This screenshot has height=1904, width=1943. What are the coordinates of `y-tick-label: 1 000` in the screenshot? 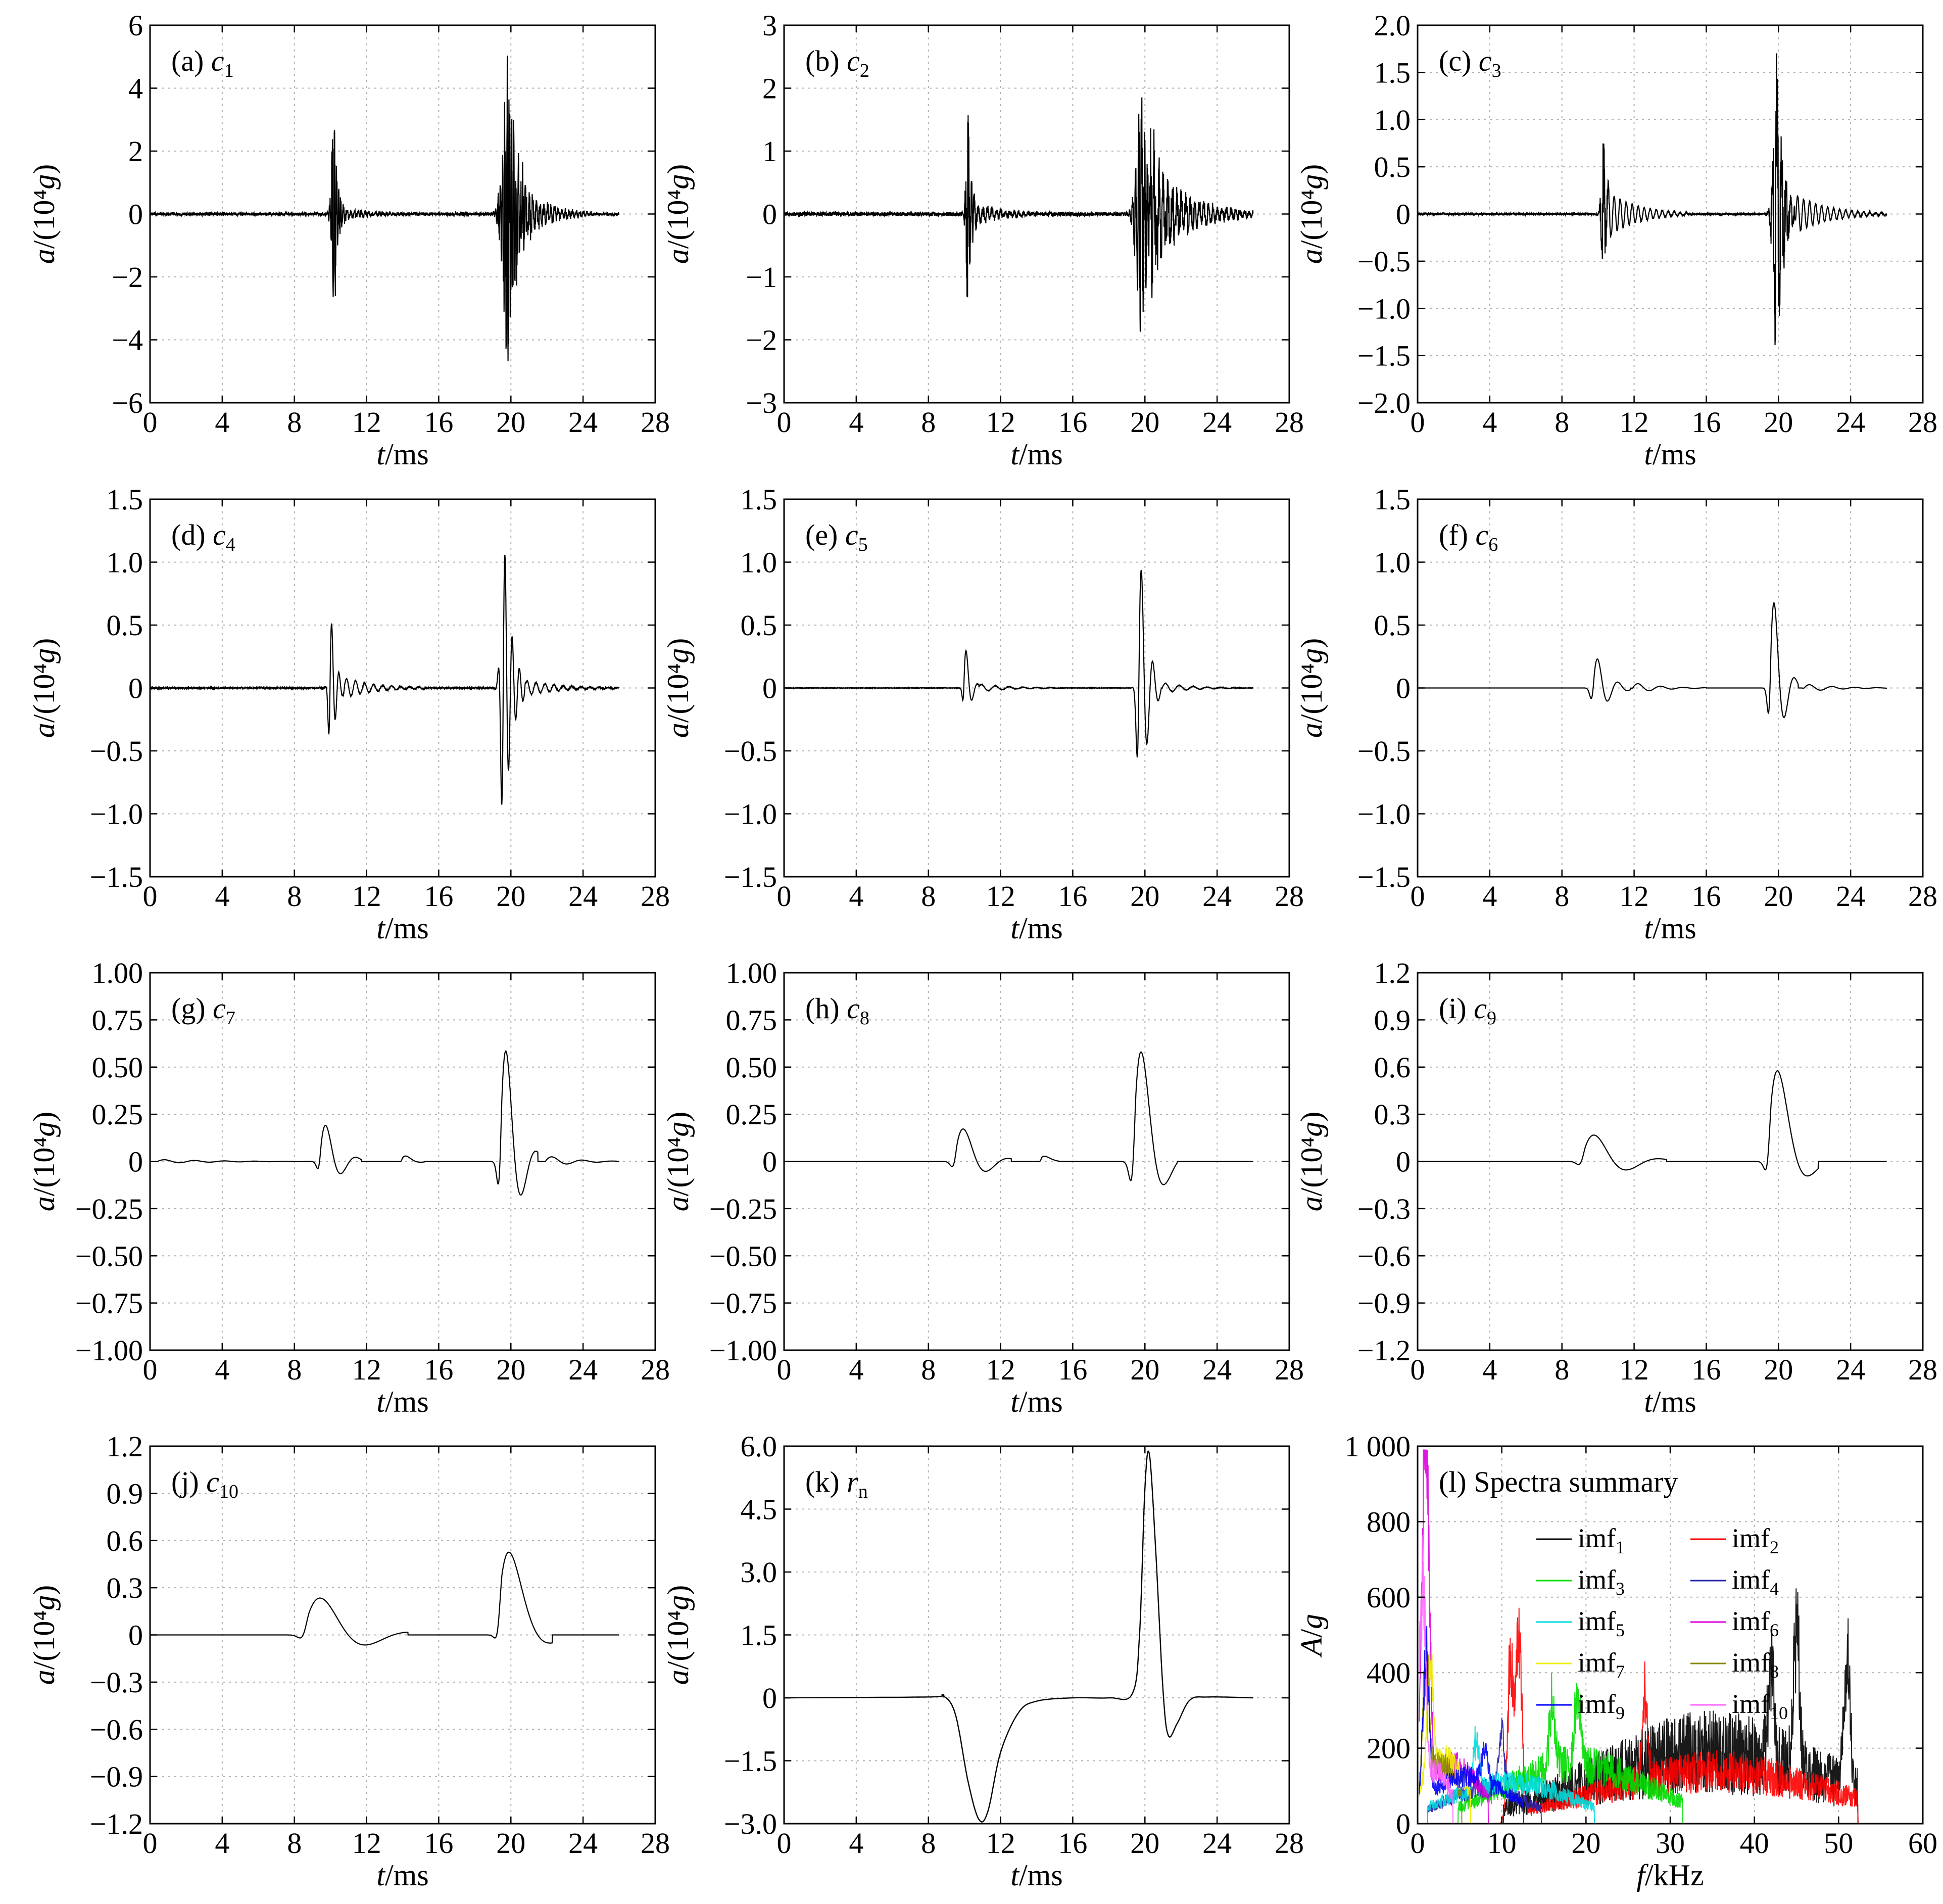 It's located at (1378, 1446).